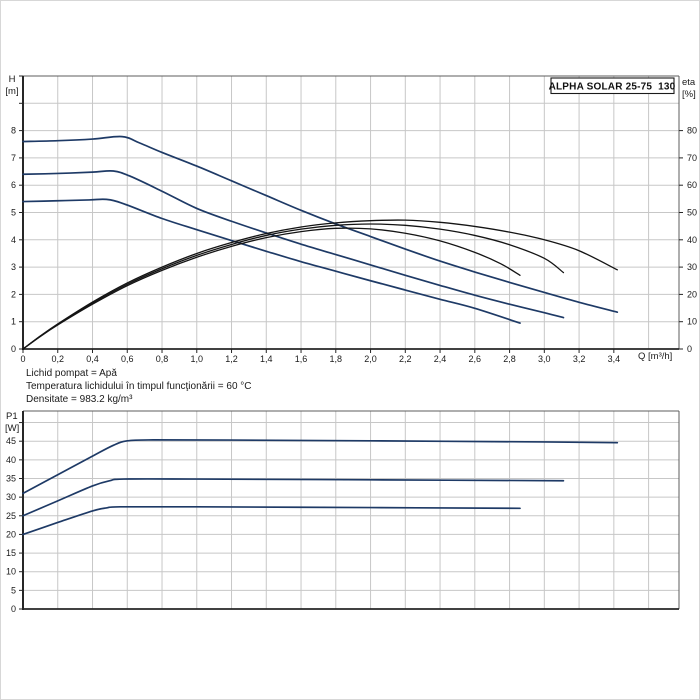 The image size is (700, 700). Describe the element at coordinates (11, 478) in the screenshot. I see `y-tick-label-left: 35` at that location.